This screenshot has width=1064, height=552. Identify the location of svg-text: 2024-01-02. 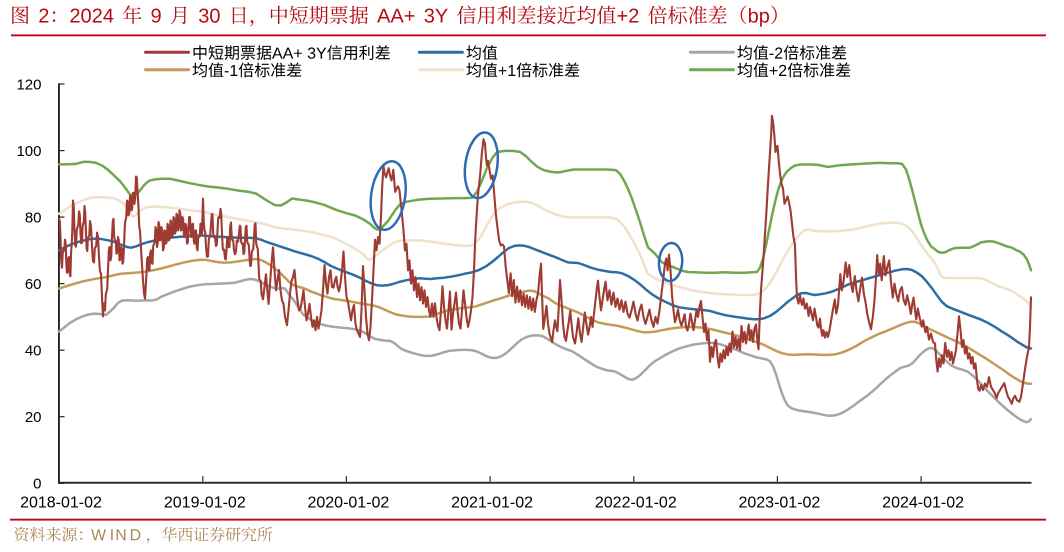
(923, 503).